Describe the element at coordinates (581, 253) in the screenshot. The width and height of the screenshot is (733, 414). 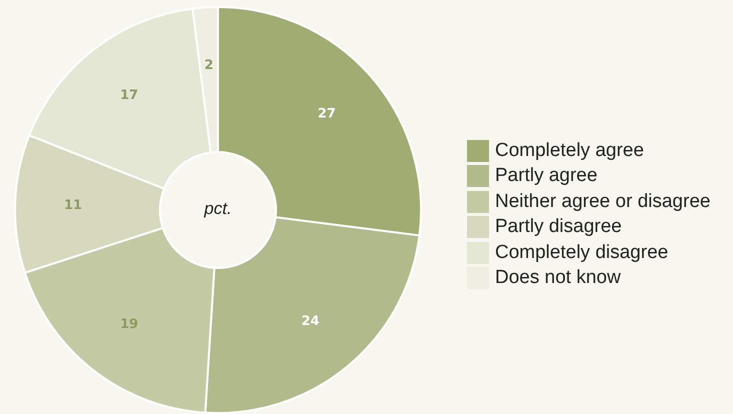
I see `legend-label: Completely disagree` at that location.